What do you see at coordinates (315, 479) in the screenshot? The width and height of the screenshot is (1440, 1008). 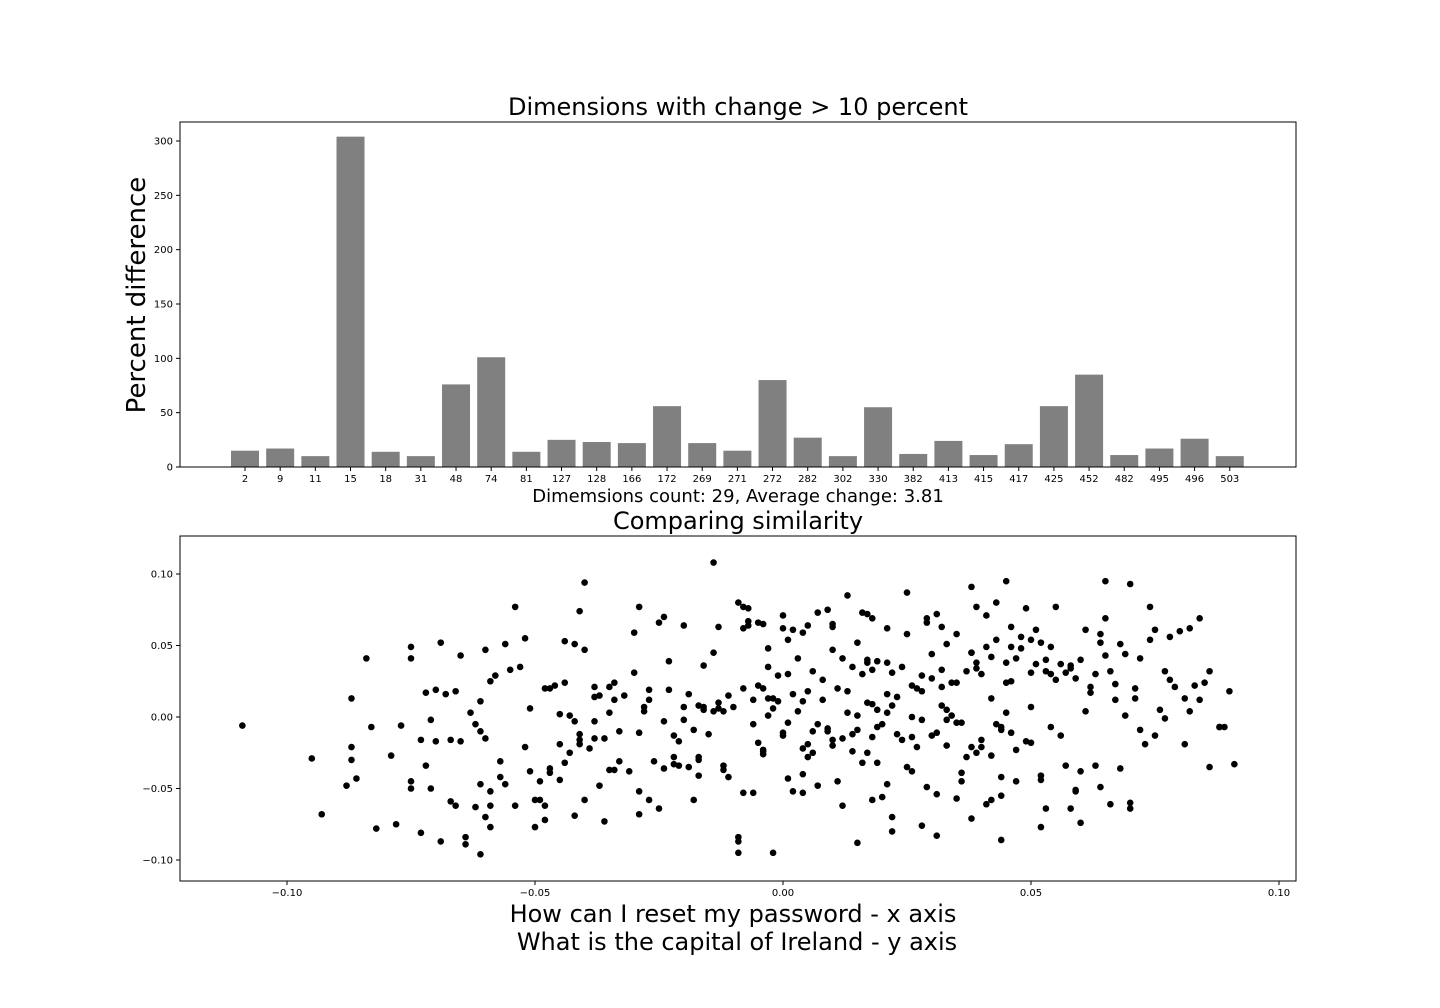 I see `bar-xtick-label: 11` at bounding box center [315, 479].